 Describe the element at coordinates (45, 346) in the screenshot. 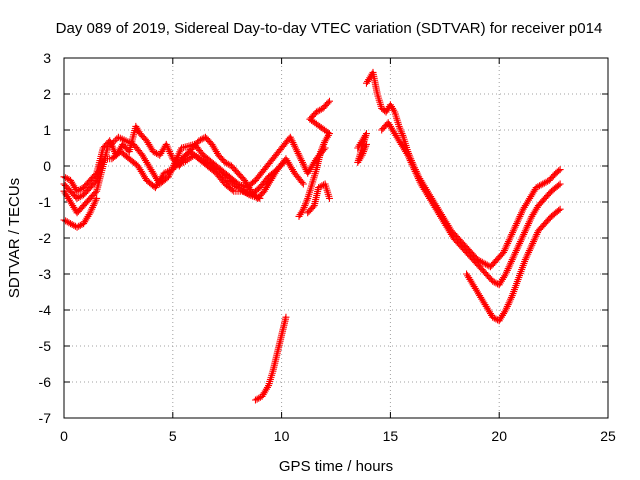

I see `y-tick-label: -5` at that location.